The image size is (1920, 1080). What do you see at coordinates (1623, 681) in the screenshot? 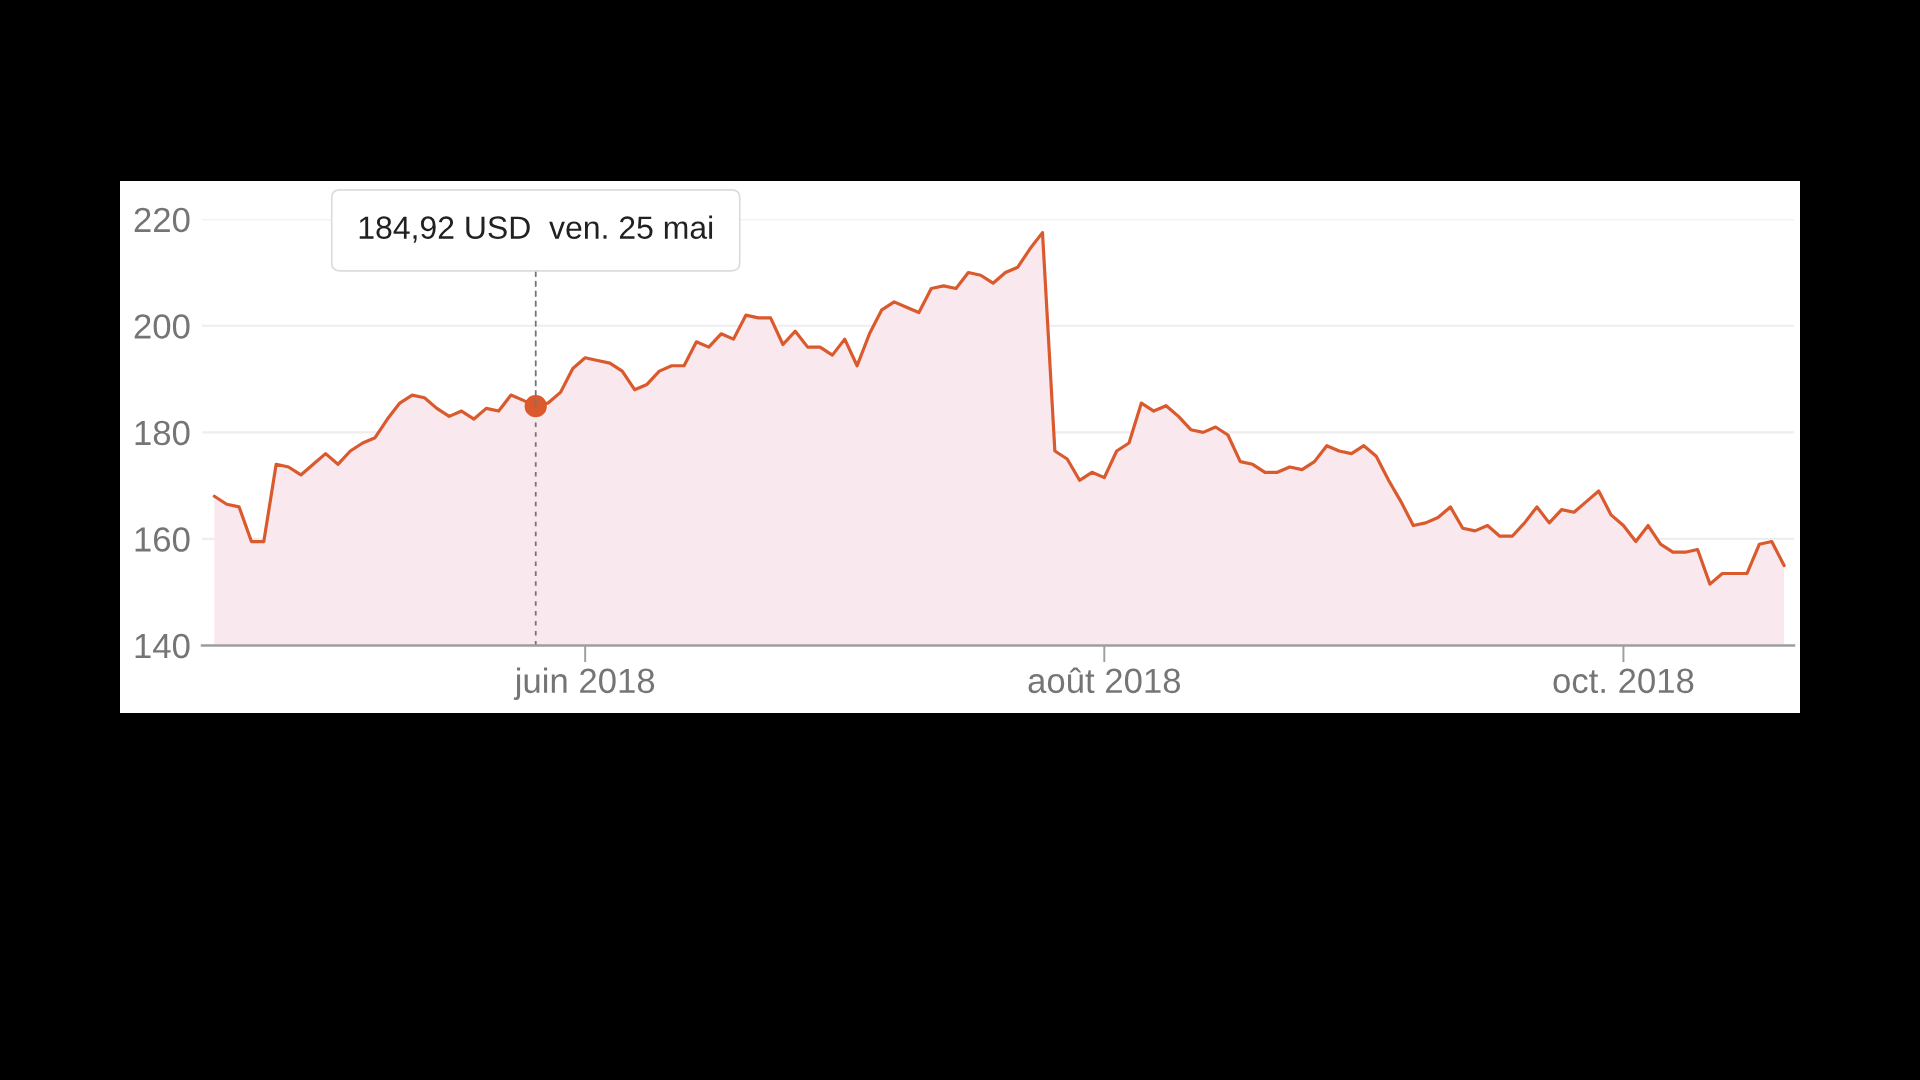
I see `x-tick-label: oct. 2018` at bounding box center [1623, 681].